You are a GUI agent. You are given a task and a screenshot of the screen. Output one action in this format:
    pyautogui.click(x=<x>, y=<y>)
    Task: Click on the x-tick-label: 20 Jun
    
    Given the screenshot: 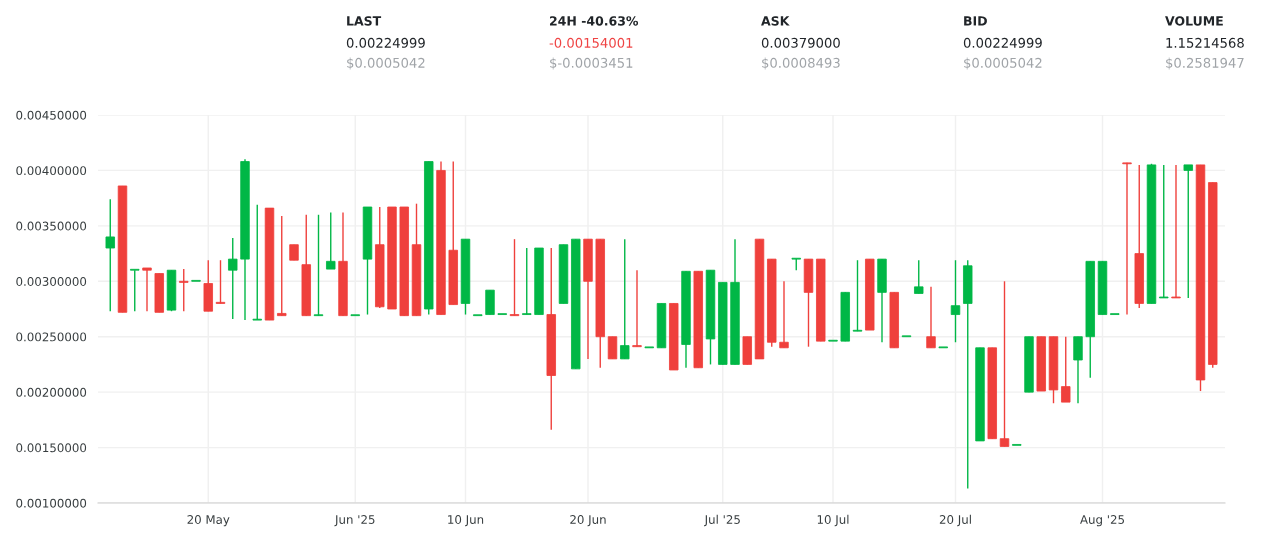 What is the action you would take?
    pyautogui.click(x=588, y=521)
    